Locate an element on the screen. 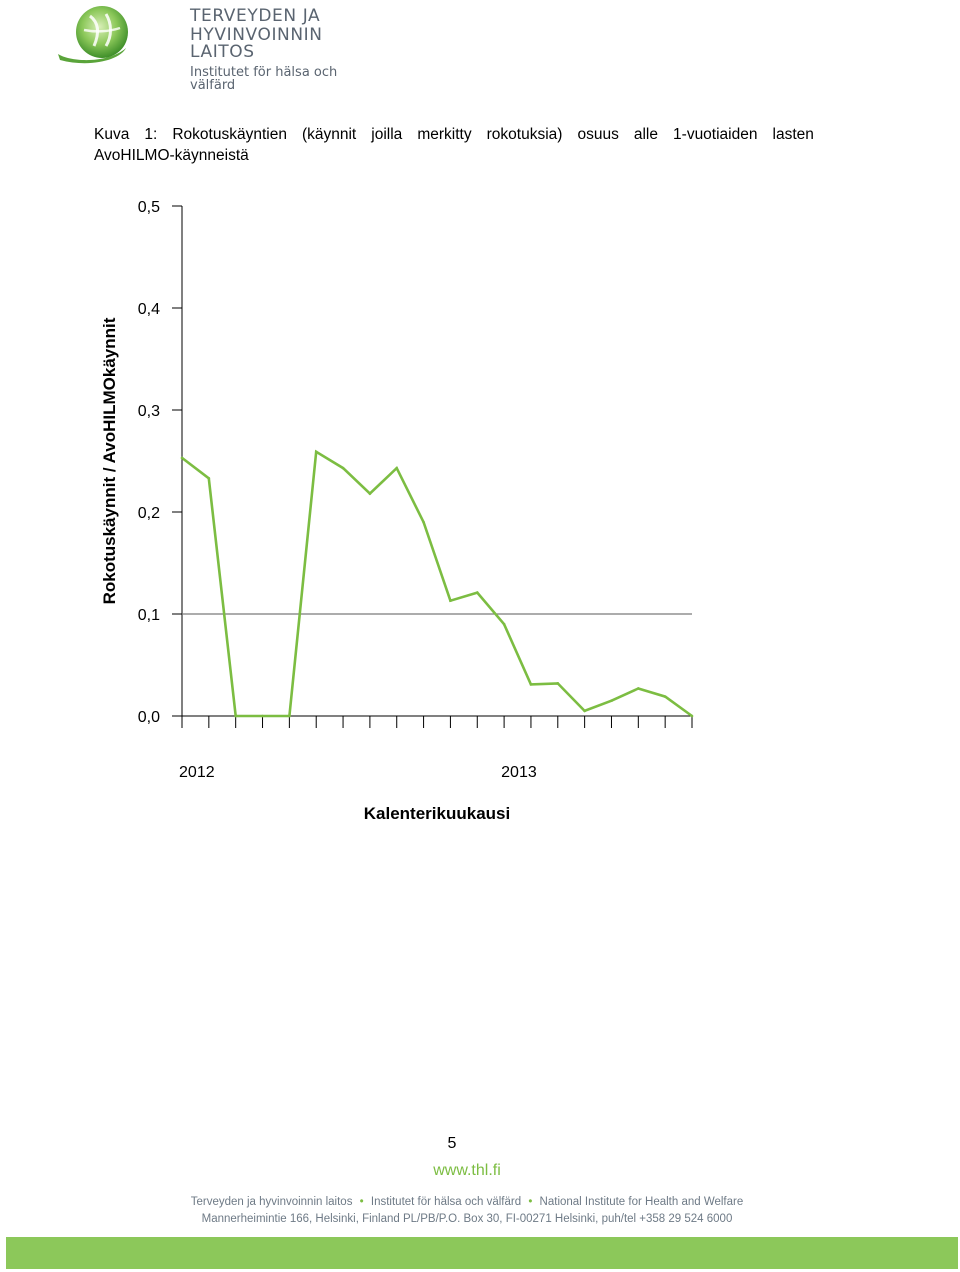  footer-green-bar is located at coordinates (482, 1253).